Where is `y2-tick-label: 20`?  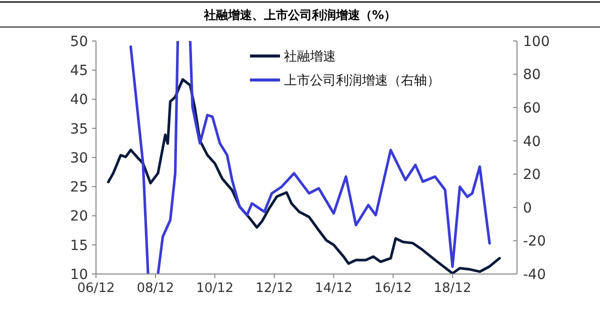 y2-tick-label: 20 is located at coordinates (532, 175).